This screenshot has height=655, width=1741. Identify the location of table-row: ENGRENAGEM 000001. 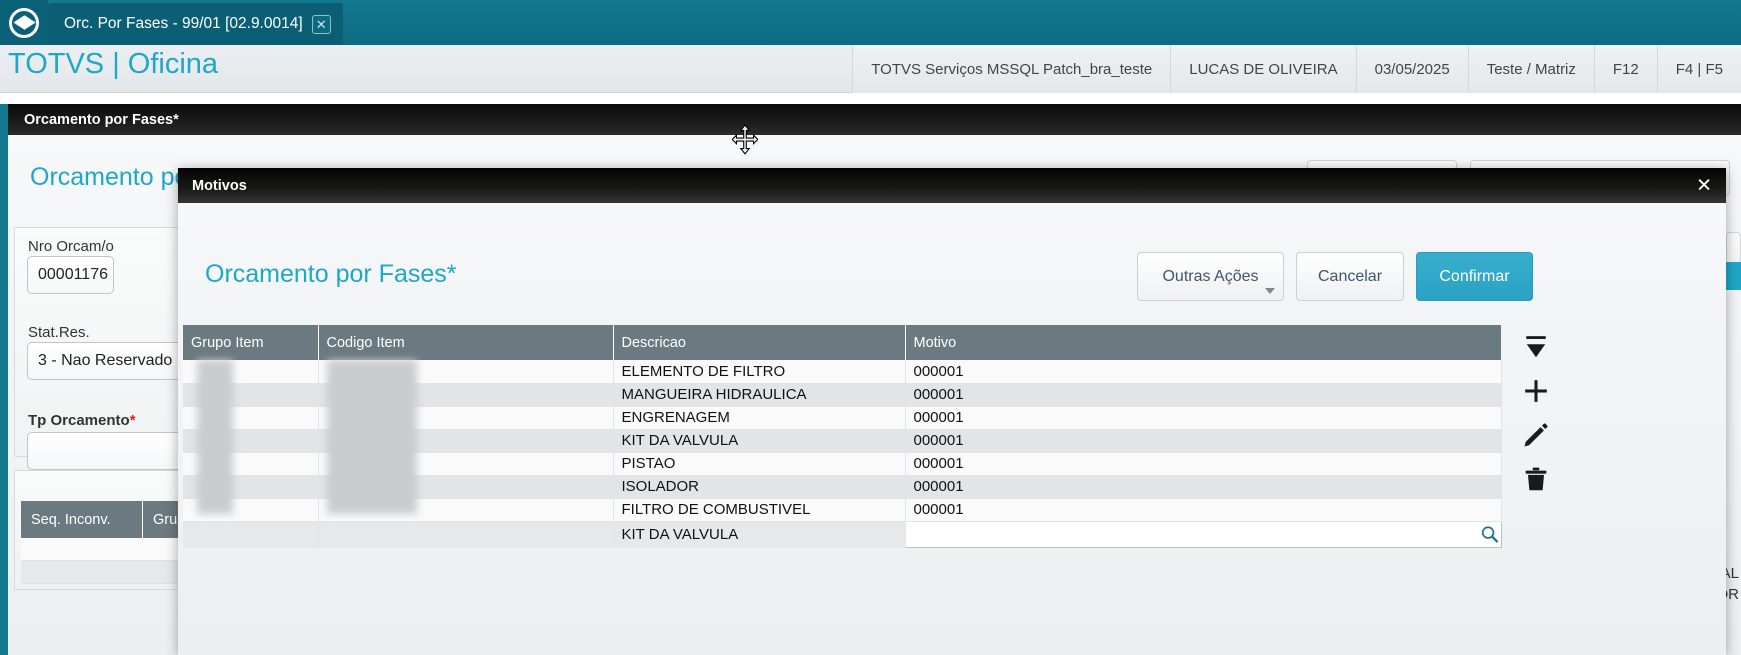
(842, 418).